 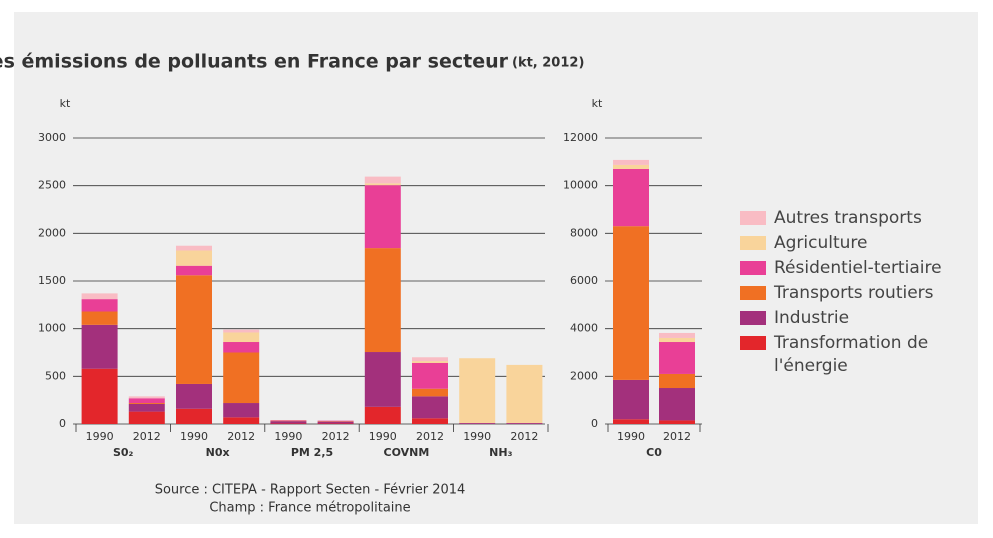 What do you see at coordinates (584, 328) in the screenshot?
I see `y-tick-label: 4000` at bounding box center [584, 328].